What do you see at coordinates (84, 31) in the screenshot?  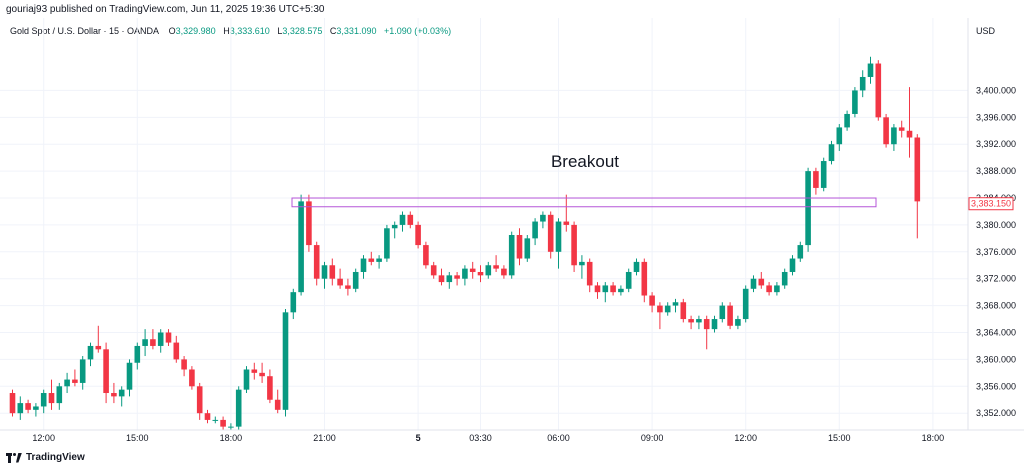 I see `symbol-name: Gold Spot / U.S. Dollar · 15 · OANDA` at bounding box center [84, 31].